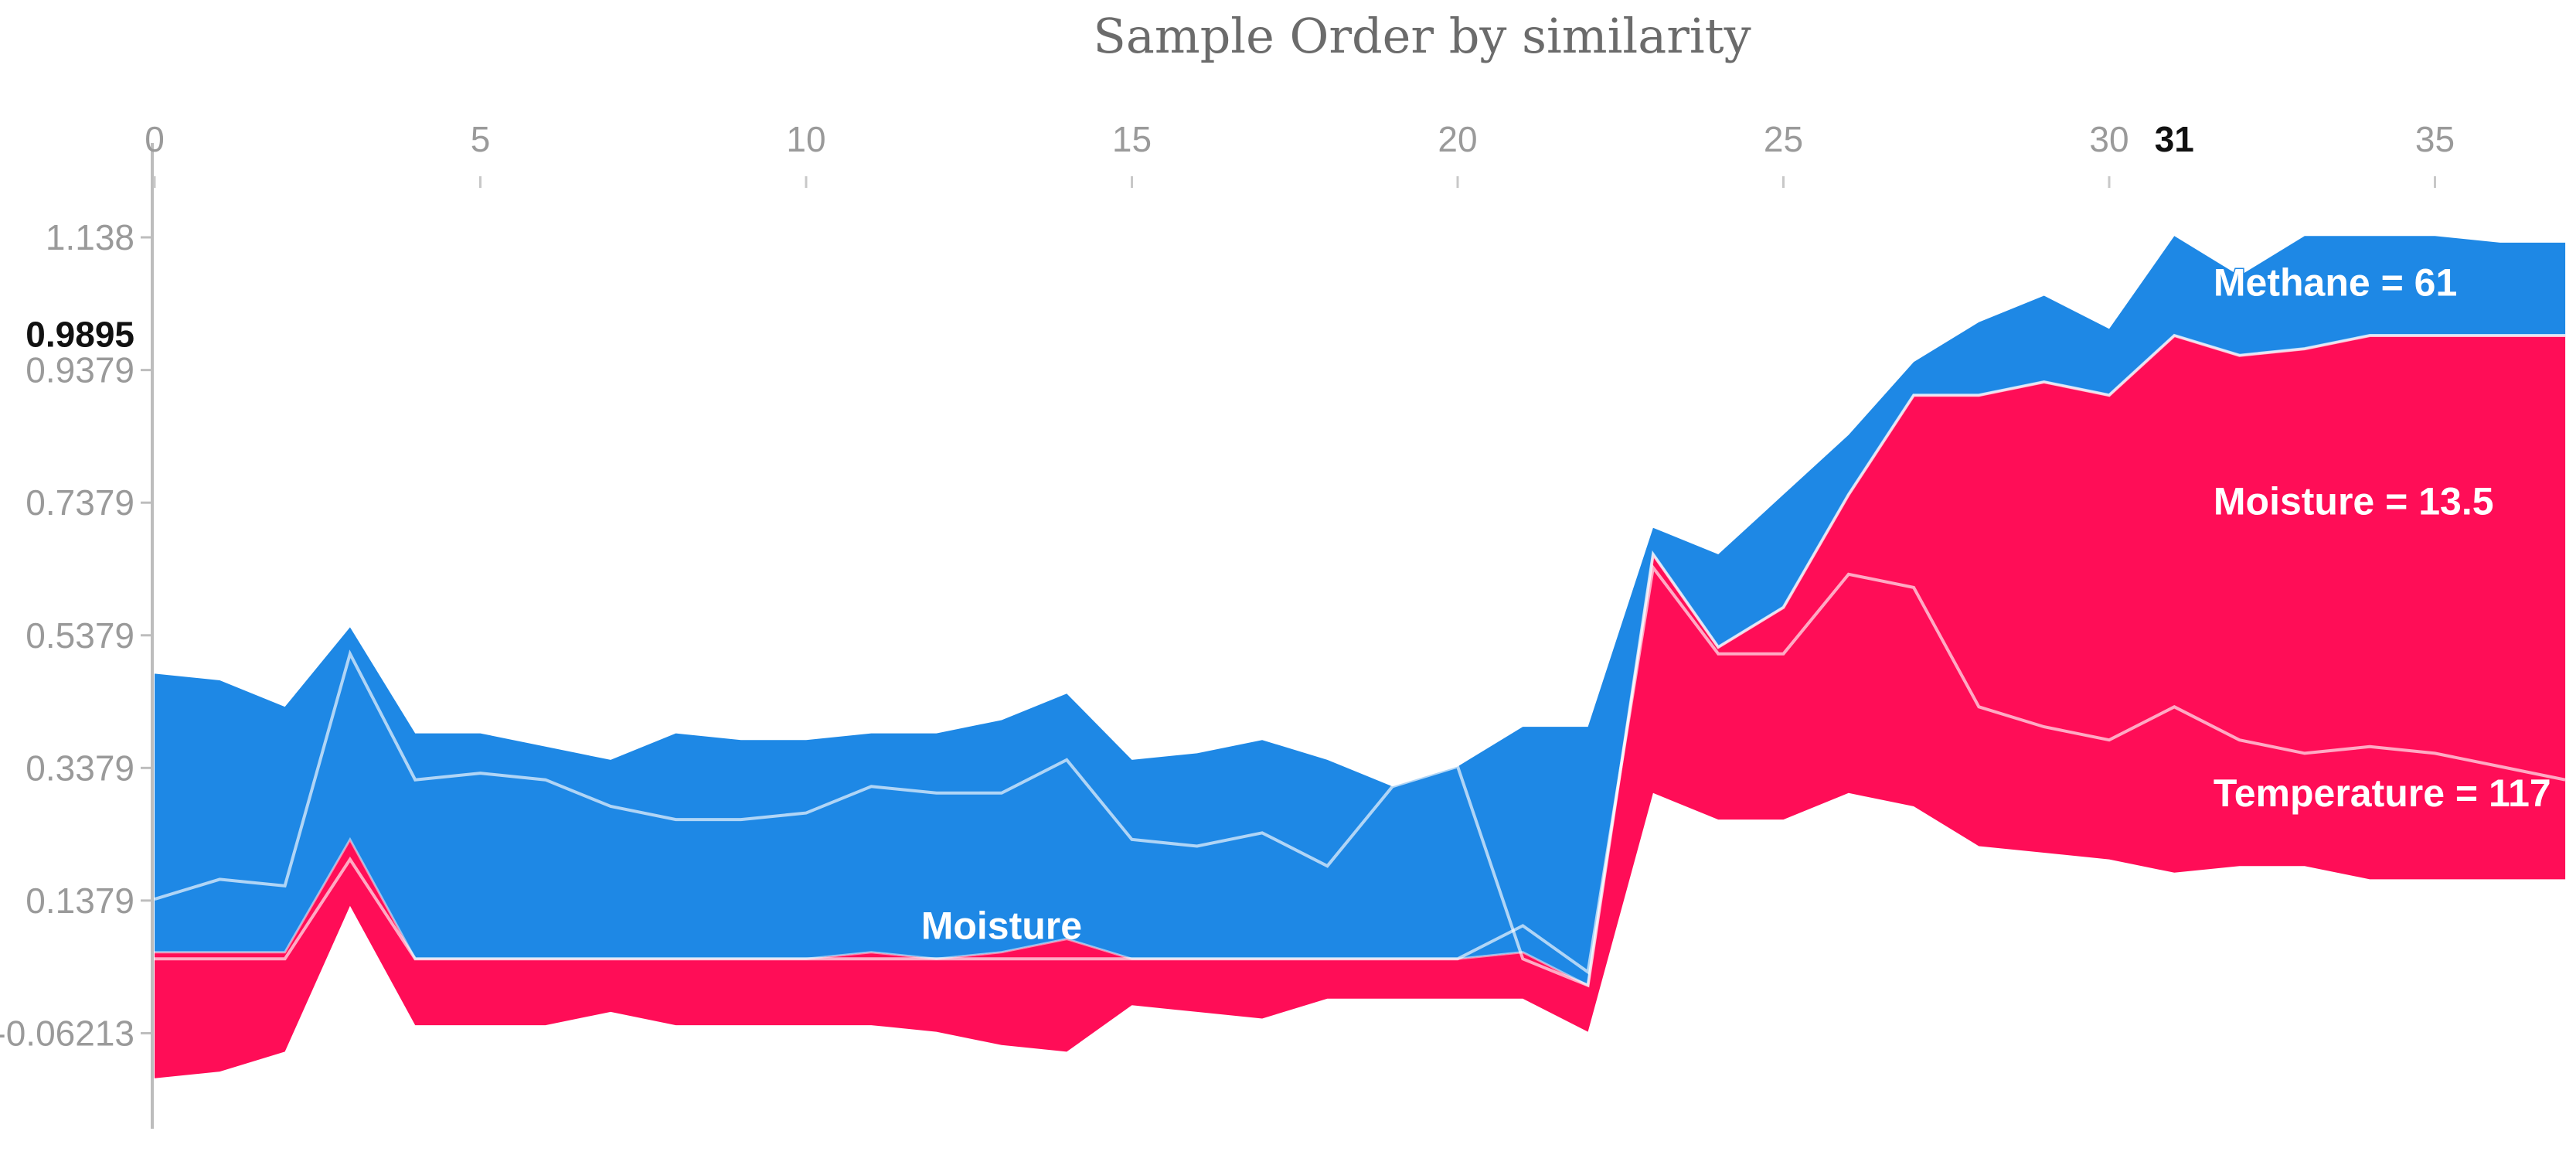 The height and width of the screenshot is (1155, 2576). Describe the element at coordinates (155, 139) in the screenshot. I see `x-tick-label: 0` at that location.